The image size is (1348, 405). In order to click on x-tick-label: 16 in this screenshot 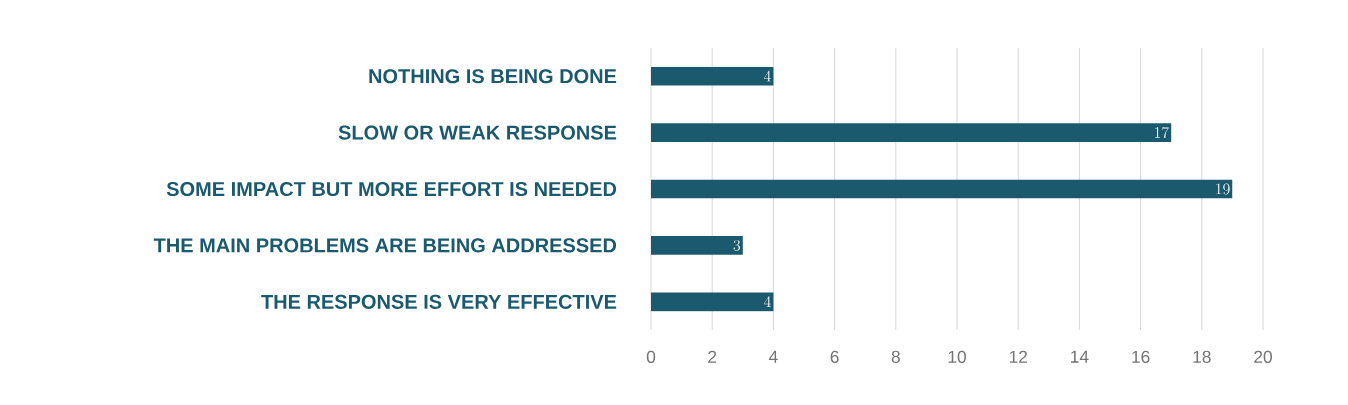, I will do `click(1141, 356)`.